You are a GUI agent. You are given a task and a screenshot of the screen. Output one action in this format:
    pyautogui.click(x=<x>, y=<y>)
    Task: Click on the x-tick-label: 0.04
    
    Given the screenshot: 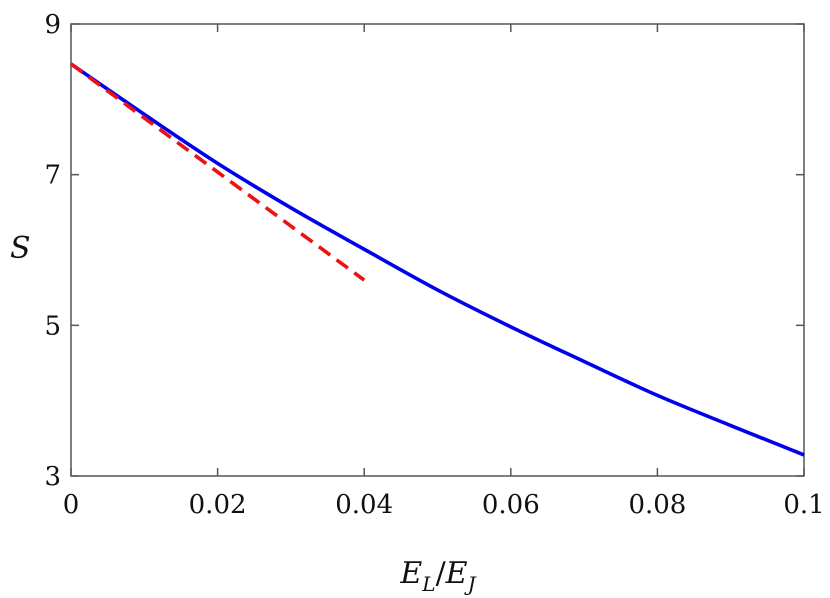 What is the action you would take?
    pyautogui.click(x=364, y=505)
    